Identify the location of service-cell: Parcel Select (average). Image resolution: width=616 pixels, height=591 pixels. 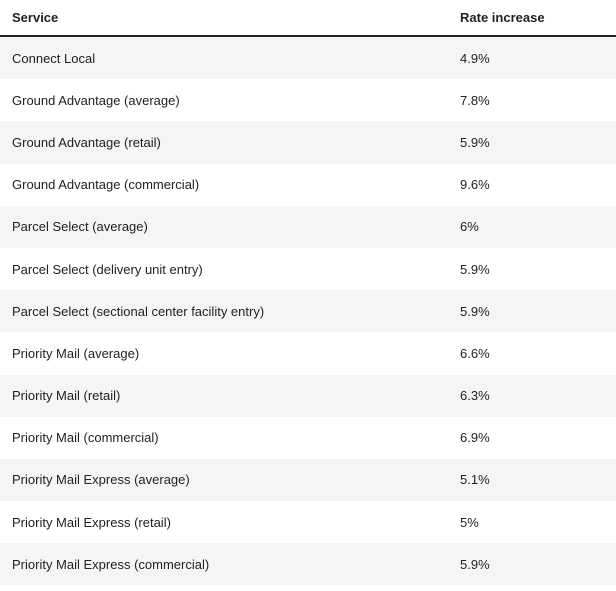
(80, 227).